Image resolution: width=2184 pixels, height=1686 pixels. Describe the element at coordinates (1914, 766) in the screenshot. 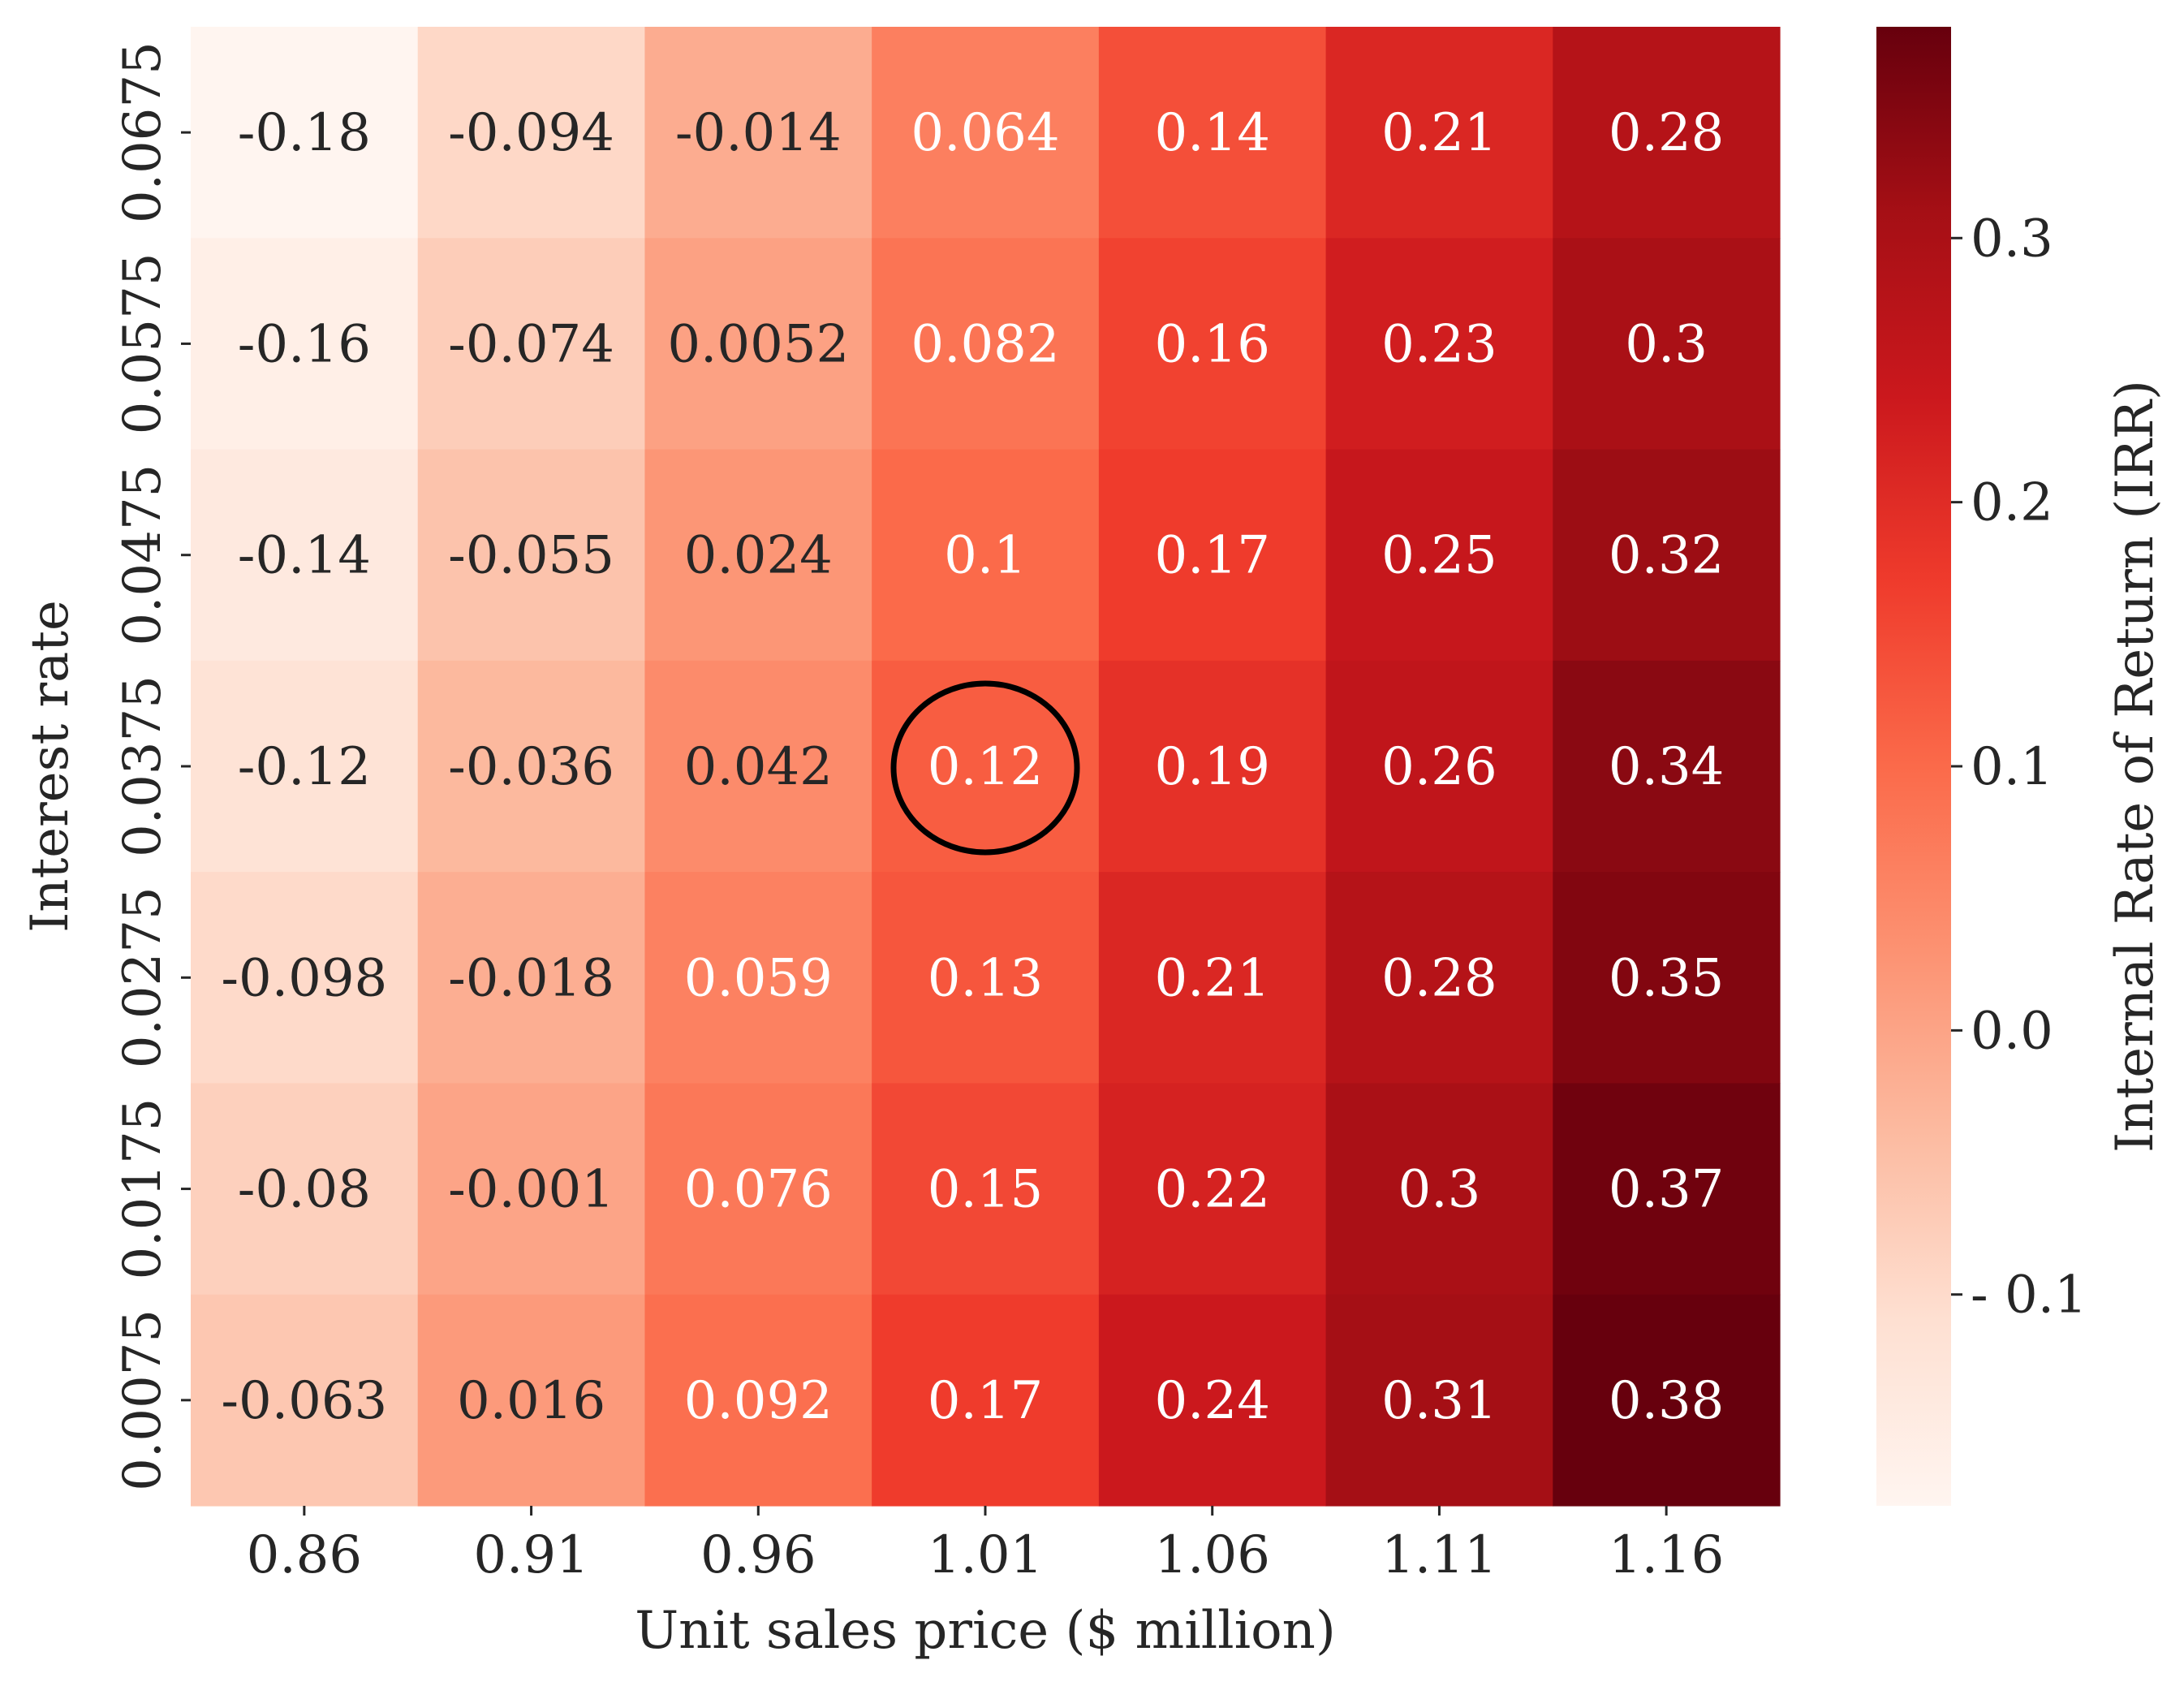

I see `colorbar-gradient` at that location.